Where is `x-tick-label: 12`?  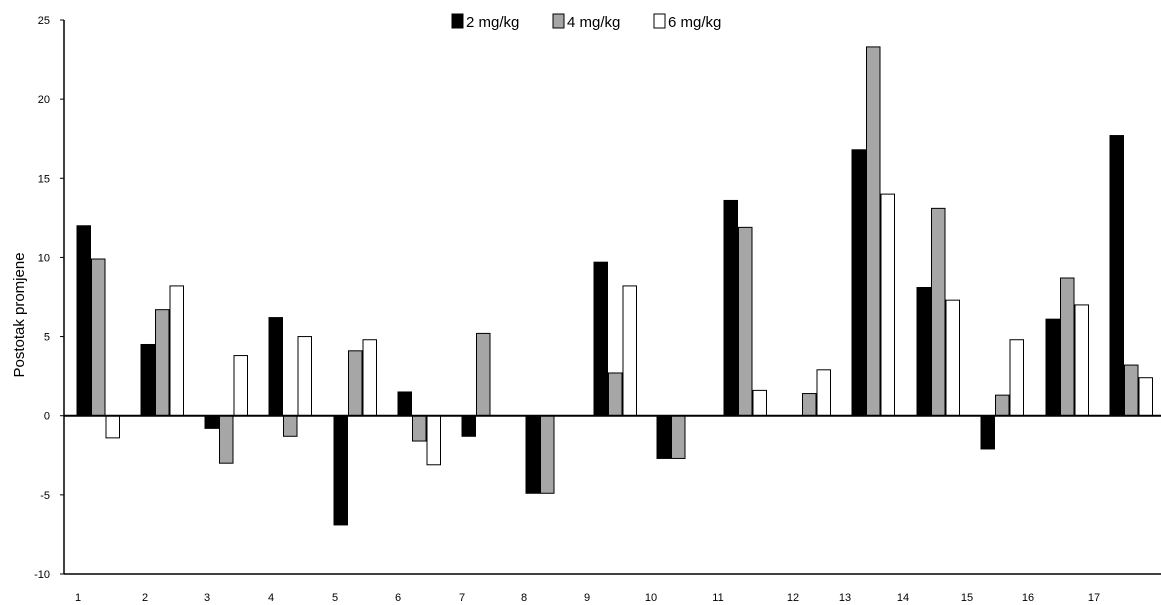 x-tick-label: 12 is located at coordinates (793, 598).